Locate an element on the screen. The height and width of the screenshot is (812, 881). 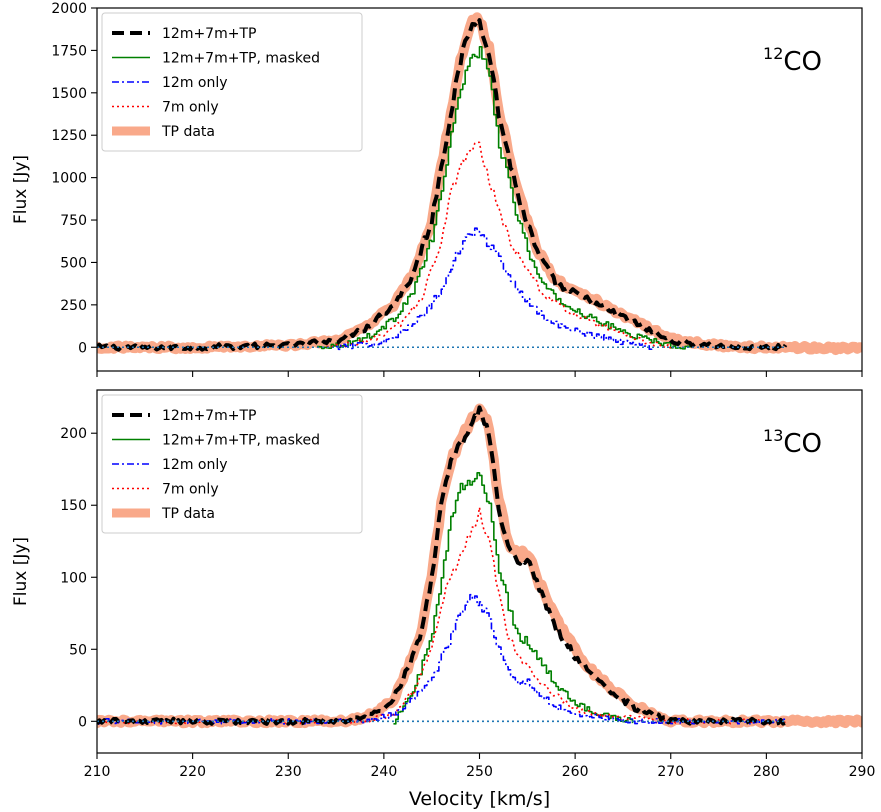
x-tick-label: 250 is located at coordinates (479, 772).